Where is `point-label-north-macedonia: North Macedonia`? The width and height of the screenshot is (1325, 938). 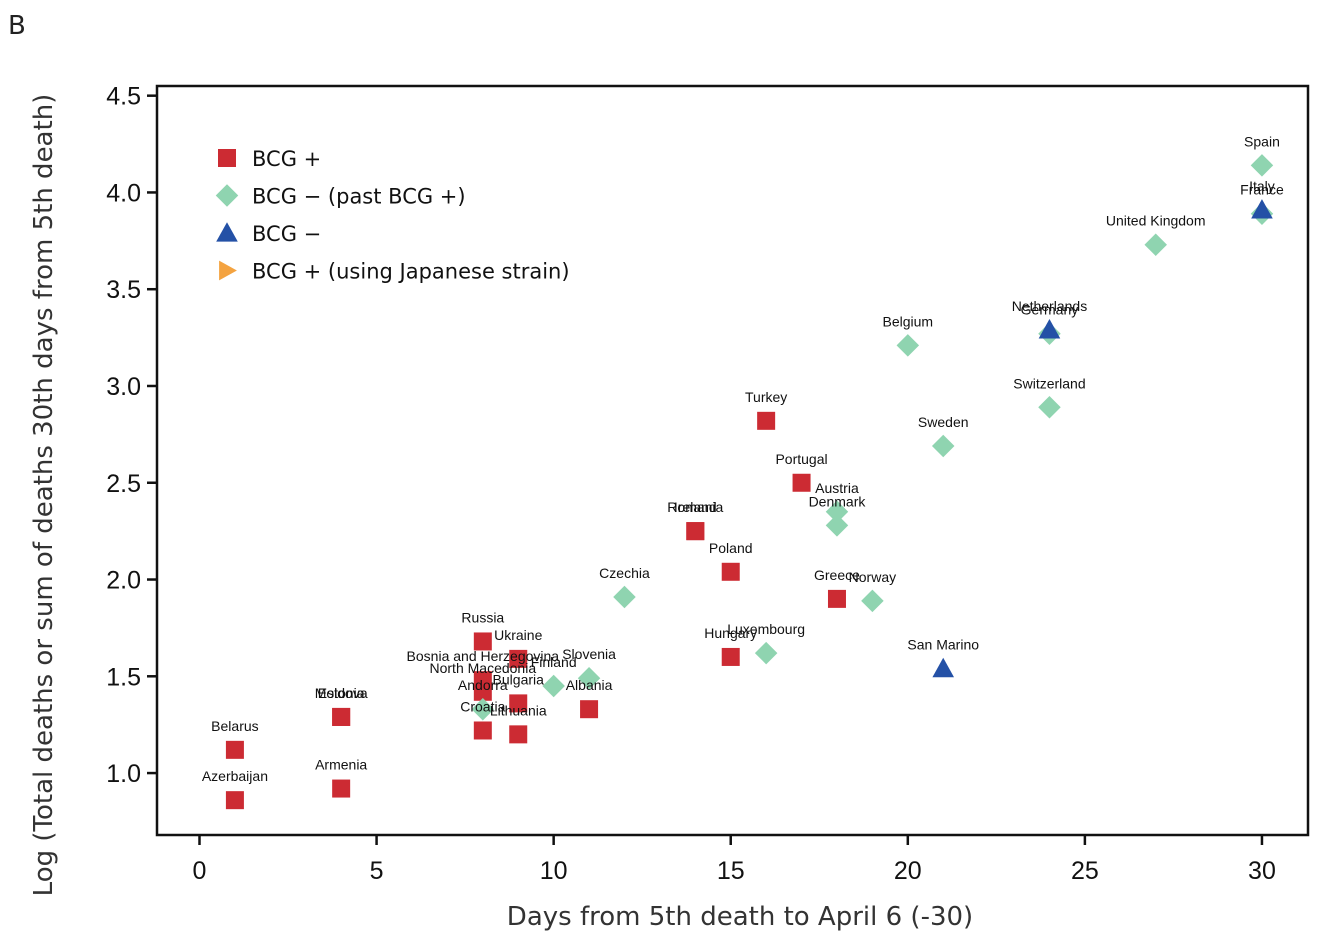 point-label-north-macedonia: North Macedonia is located at coordinates (483, 668).